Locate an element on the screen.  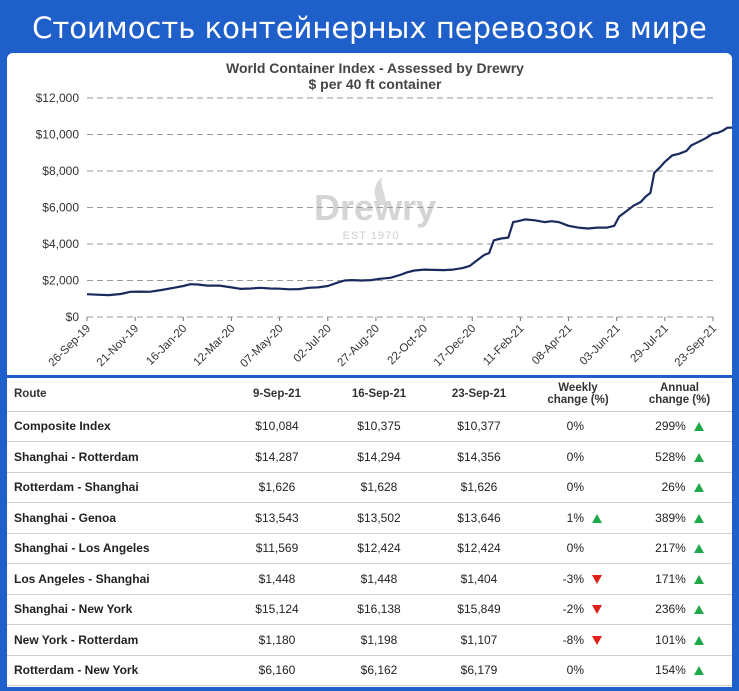
route-name: Rotterdam - Shanghai is located at coordinates (116, 487).